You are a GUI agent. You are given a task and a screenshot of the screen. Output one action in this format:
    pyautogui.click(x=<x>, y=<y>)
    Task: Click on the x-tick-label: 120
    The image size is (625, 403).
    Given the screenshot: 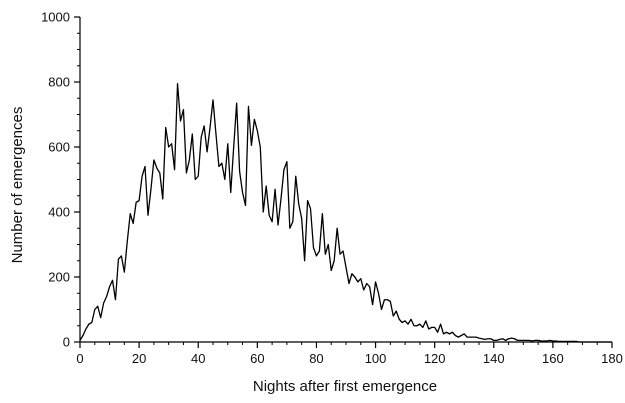 What is the action you would take?
    pyautogui.click(x=435, y=358)
    